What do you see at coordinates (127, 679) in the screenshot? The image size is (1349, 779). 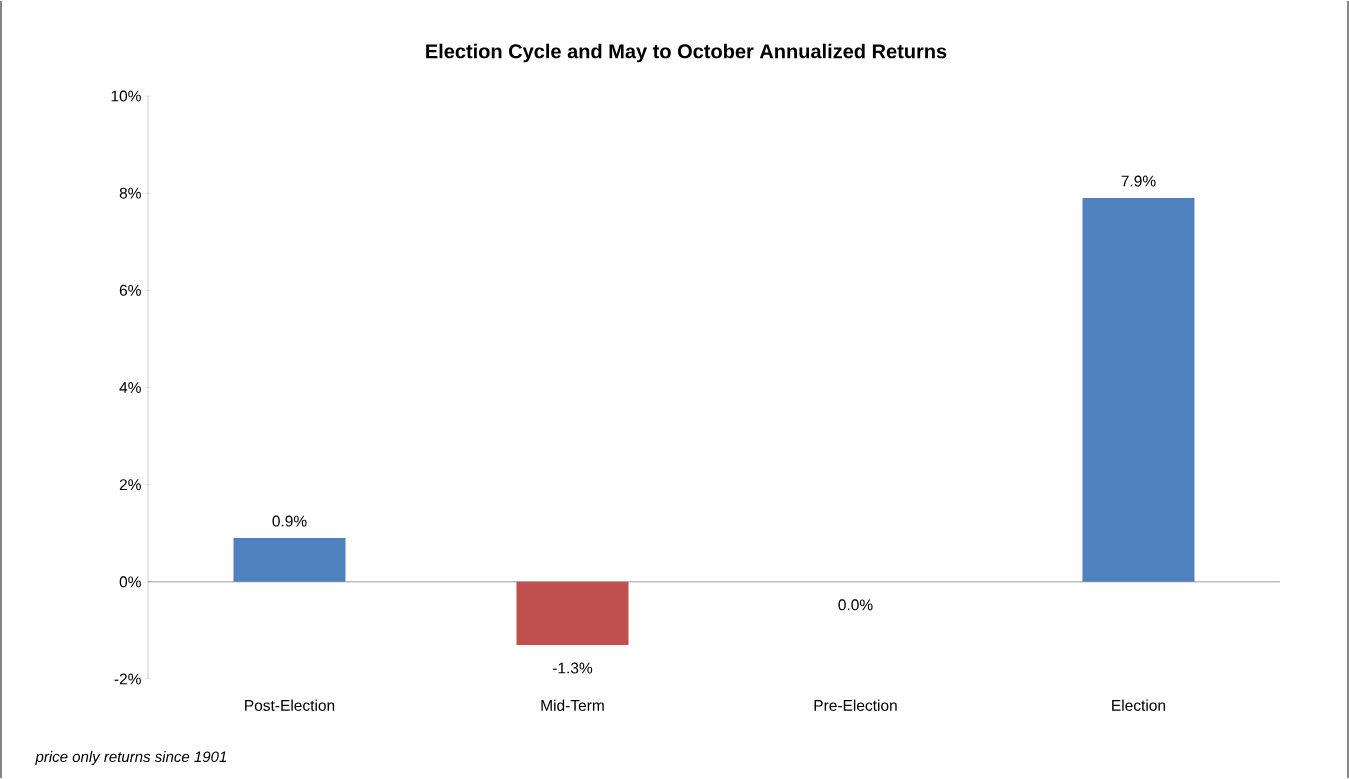 I see `y-tick-label: -2%` at bounding box center [127, 679].